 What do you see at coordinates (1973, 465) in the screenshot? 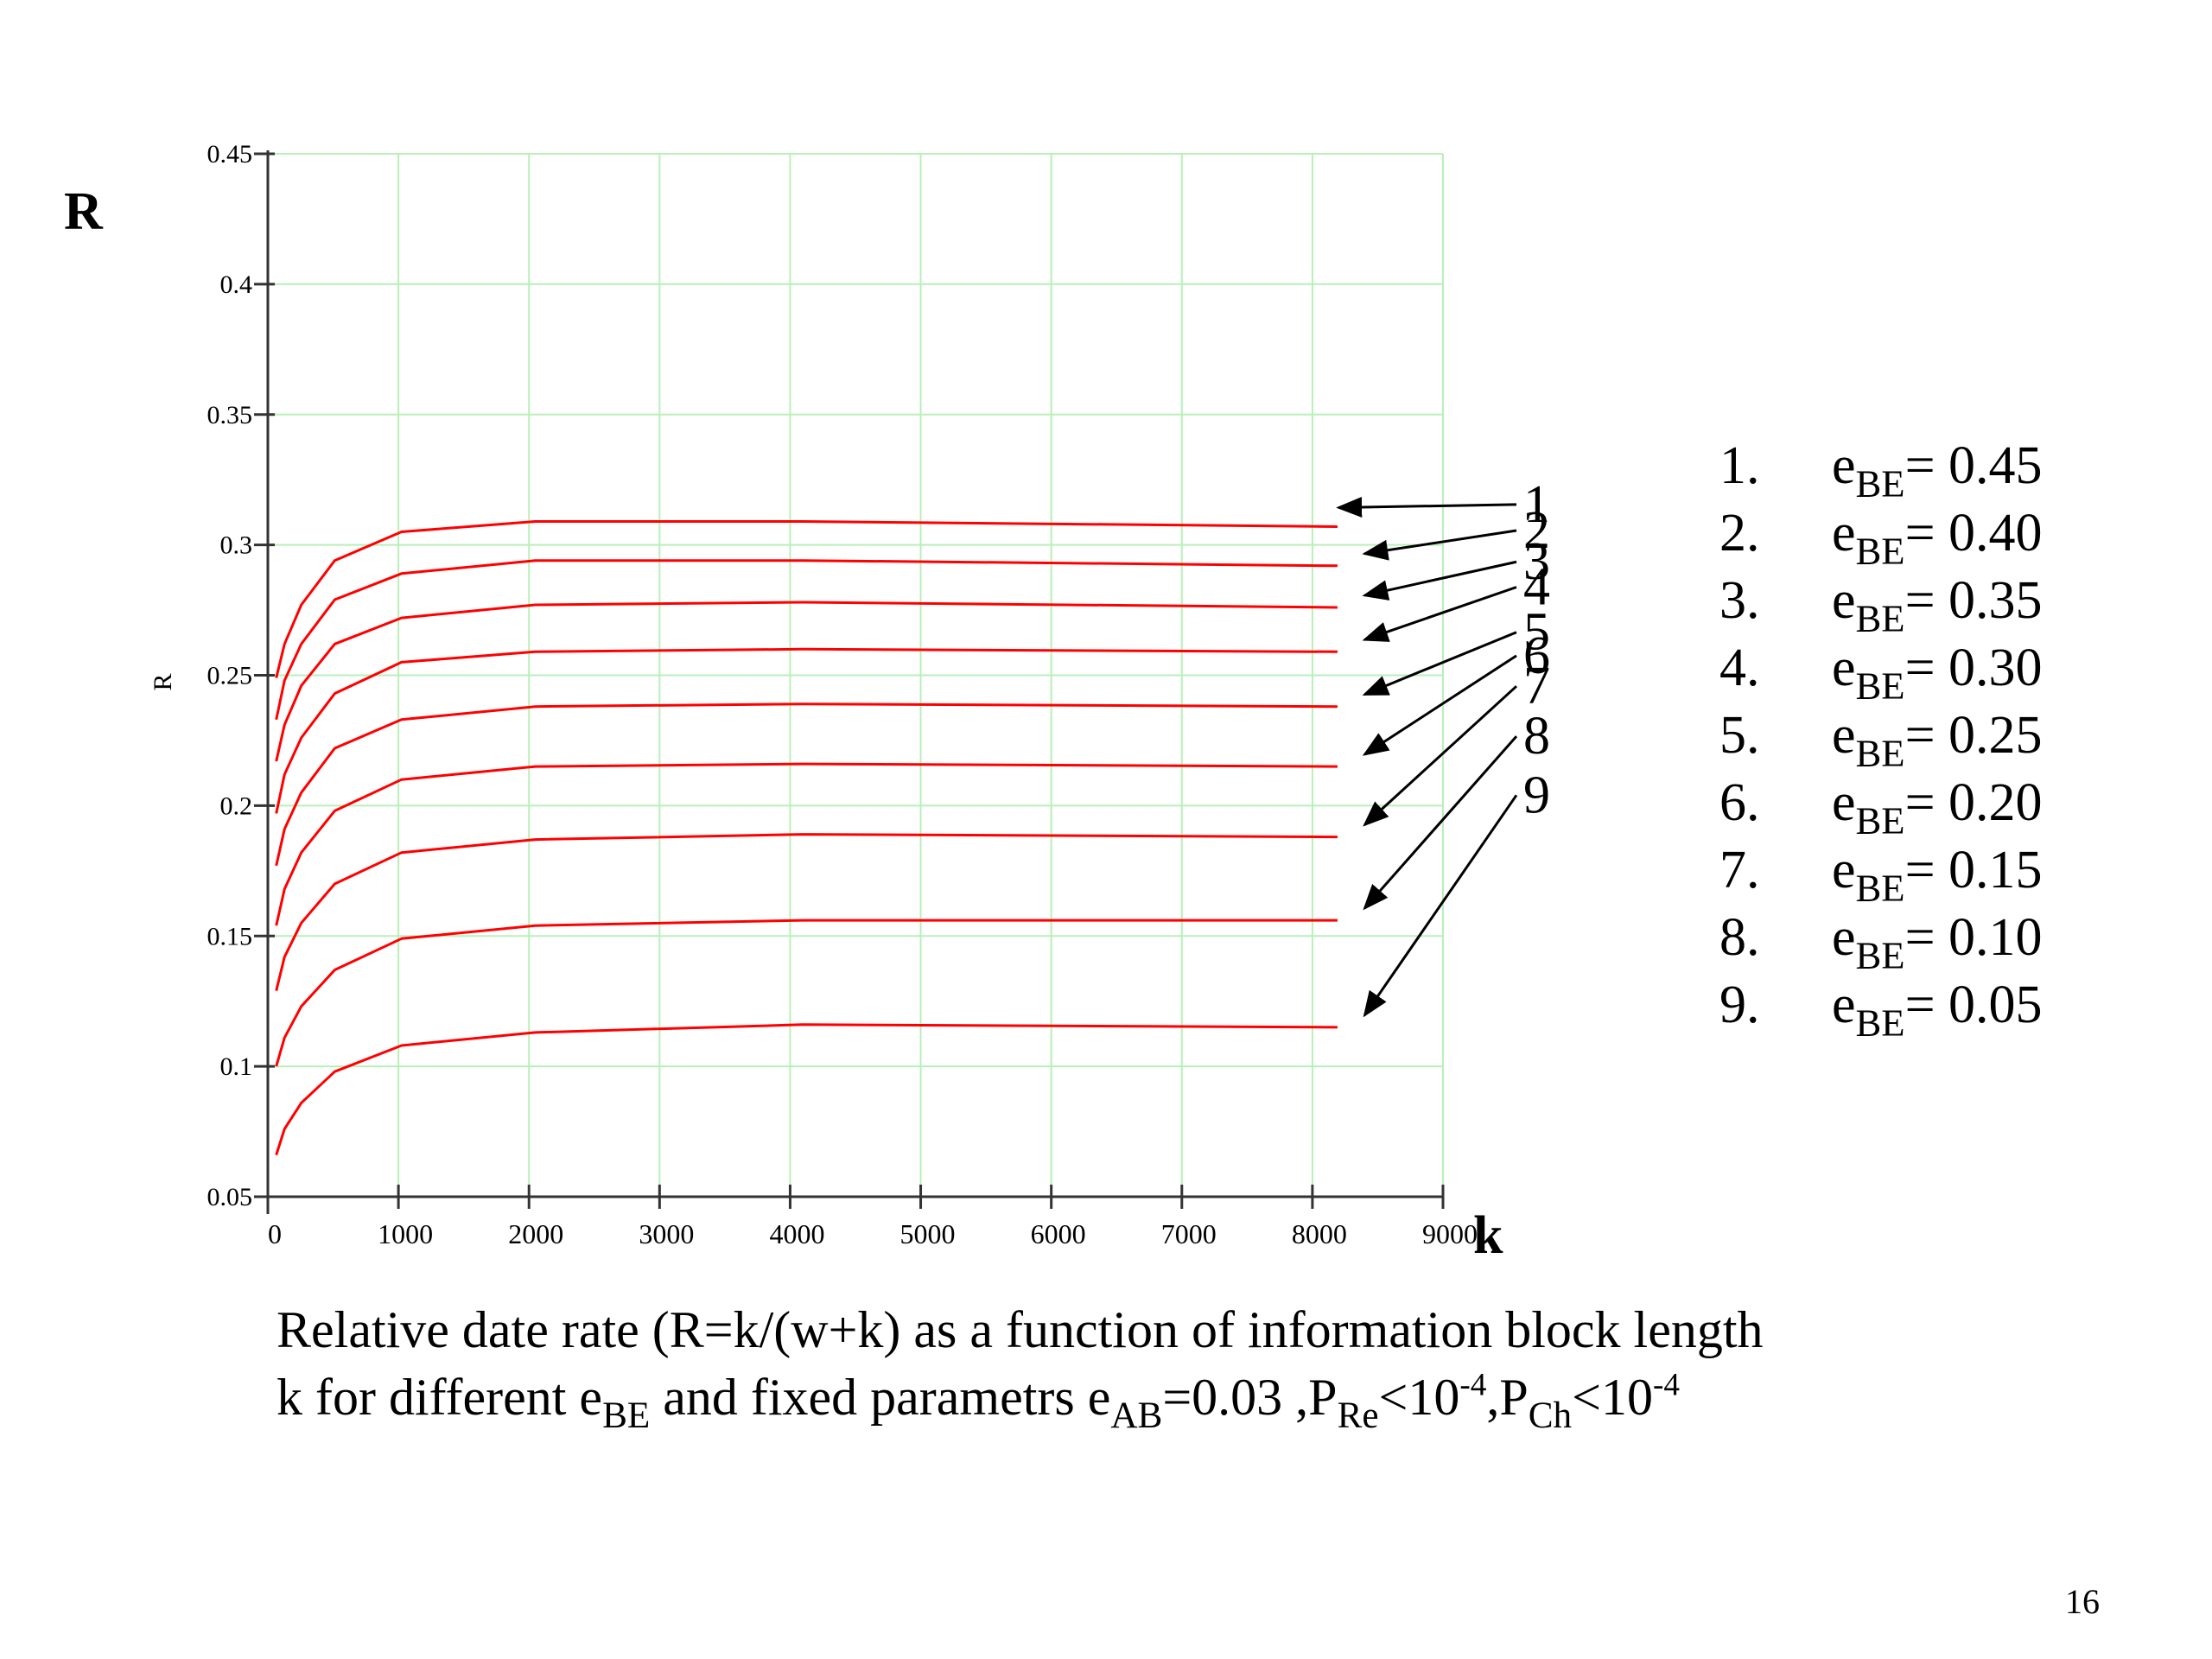
I see `legend-value: = 0.45` at bounding box center [1973, 465].